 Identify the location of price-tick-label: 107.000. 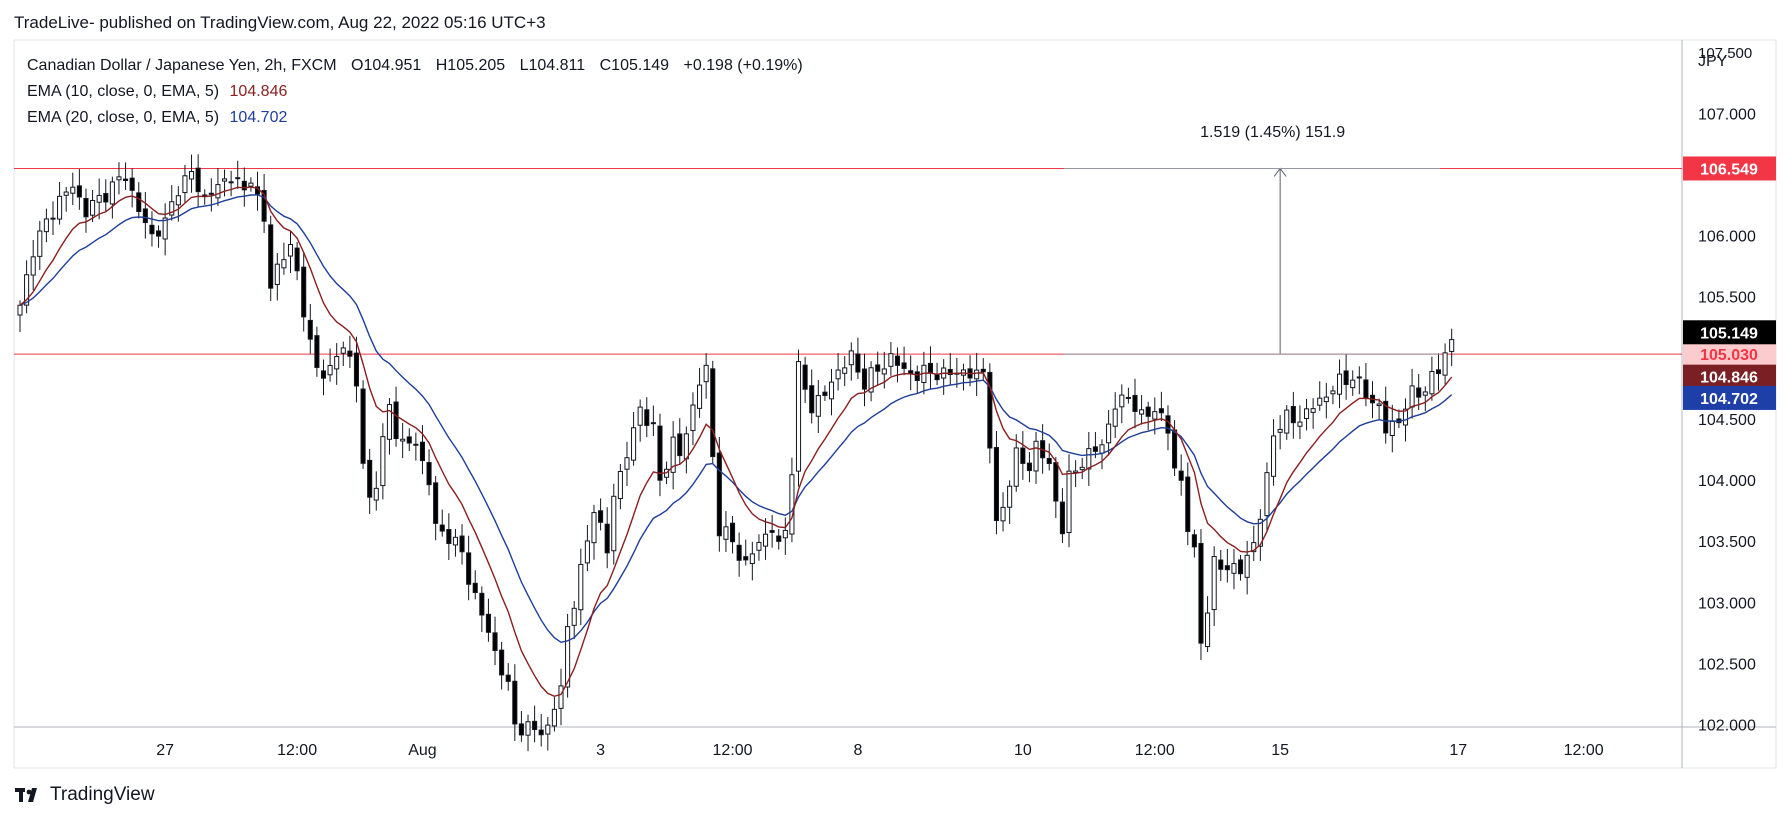
(1727, 114).